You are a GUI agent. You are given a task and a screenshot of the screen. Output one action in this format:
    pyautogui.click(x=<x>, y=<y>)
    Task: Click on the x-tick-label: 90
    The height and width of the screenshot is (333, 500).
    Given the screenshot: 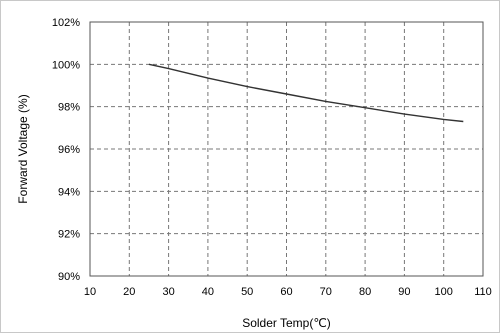 What is the action you would take?
    pyautogui.click(x=404, y=292)
    